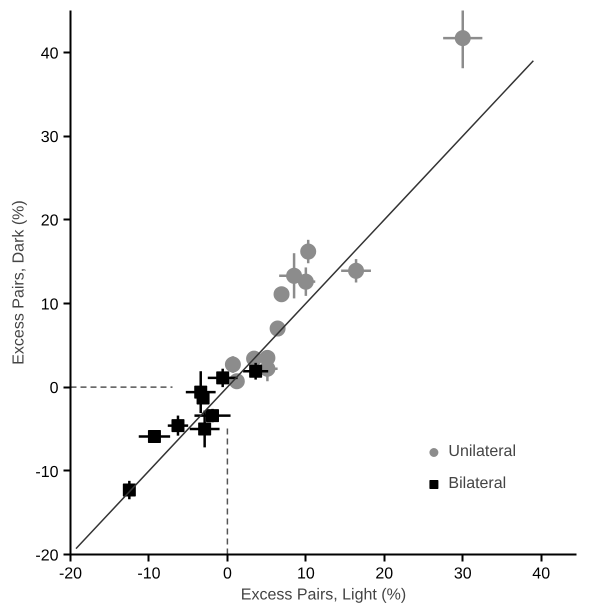 This screenshot has height=614, width=591. Describe the element at coordinates (70, 574) in the screenshot. I see `x-tick-label: -20` at that location.